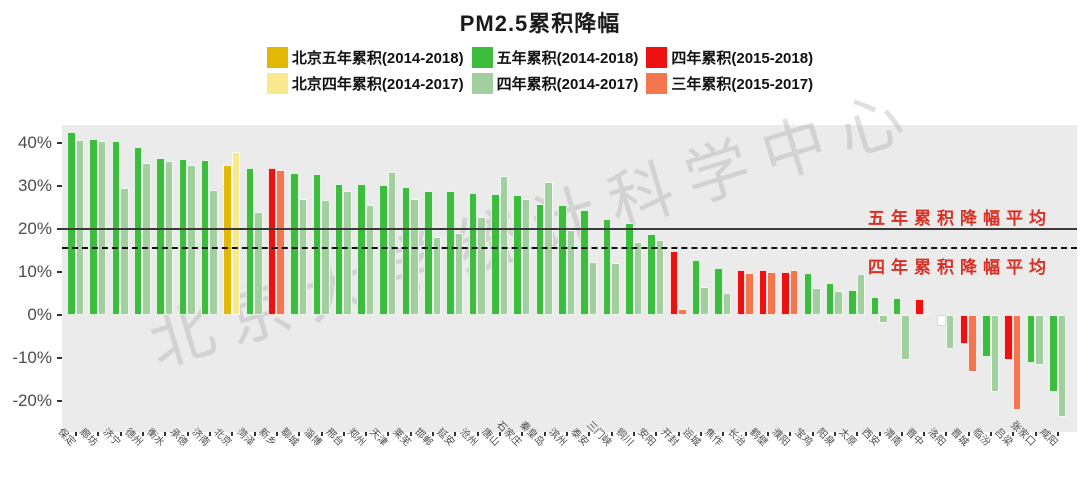 The width and height of the screenshot is (1080, 492). I want to click on four-year-average-annotation: 四年累积降幅平均, so click(960, 267).